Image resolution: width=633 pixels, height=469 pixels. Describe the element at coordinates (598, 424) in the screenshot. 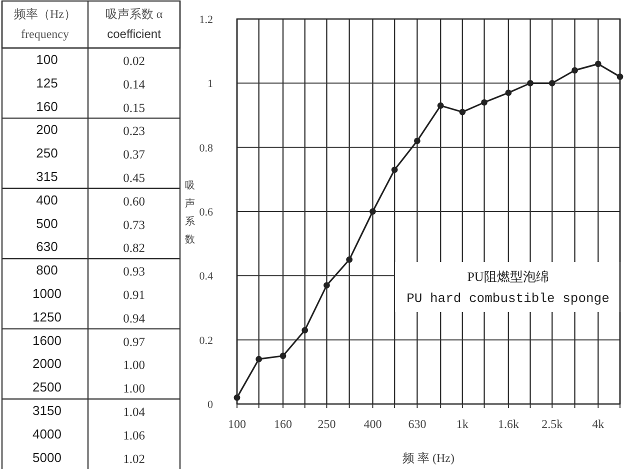

I see `x-tick-label: 4k` at that location.